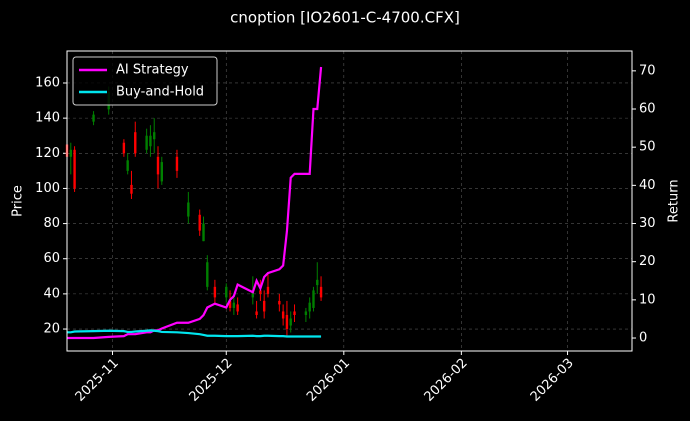 This screenshot has height=421, width=690. What do you see at coordinates (160, 92) in the screenshot?
I see `legend-label: Buy-and-Hold` at bounding box center [160, 92].